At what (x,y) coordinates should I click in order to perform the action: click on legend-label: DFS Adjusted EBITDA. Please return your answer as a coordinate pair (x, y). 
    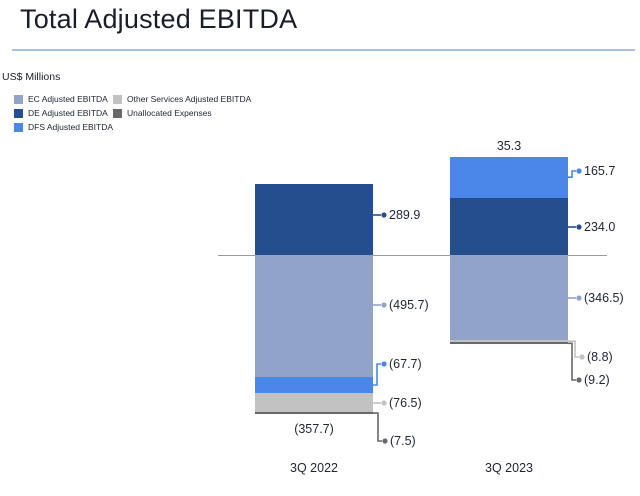
    Looking at the image, I should click on (71, 127).